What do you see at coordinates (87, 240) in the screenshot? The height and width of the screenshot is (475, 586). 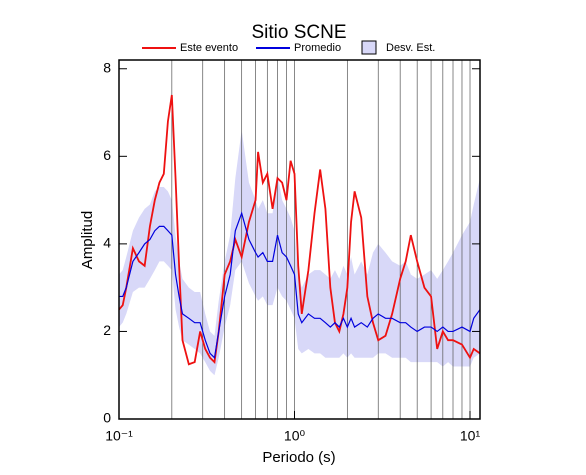 I see `y-axis-label: Amplitud` at bounding box center [87, 240].